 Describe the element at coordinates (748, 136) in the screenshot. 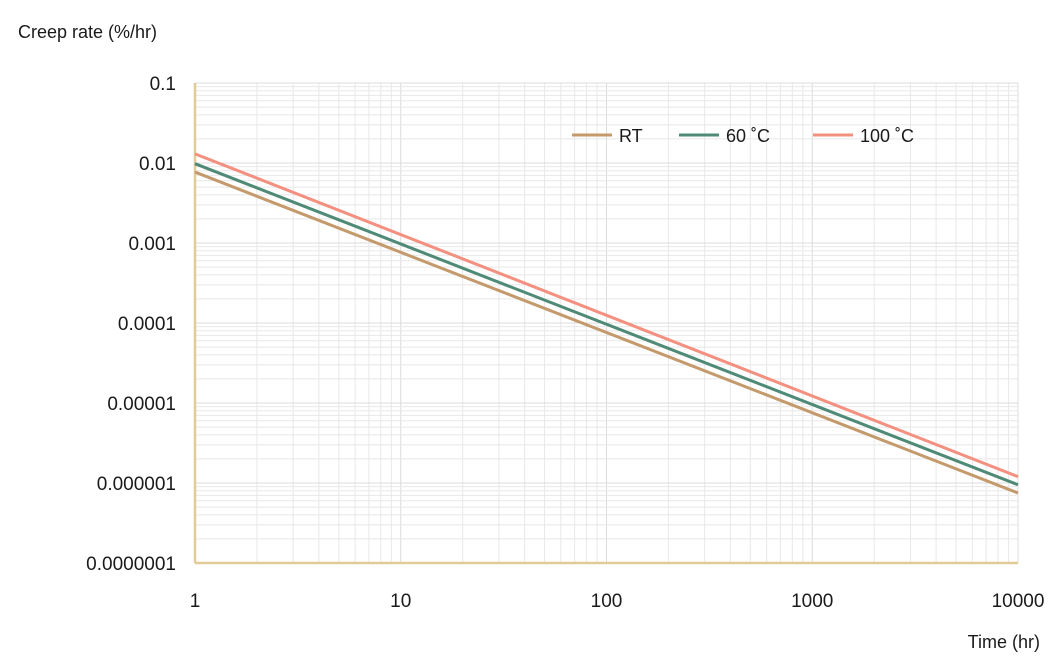

I see `legend-label: 60 ˚C` at that location.